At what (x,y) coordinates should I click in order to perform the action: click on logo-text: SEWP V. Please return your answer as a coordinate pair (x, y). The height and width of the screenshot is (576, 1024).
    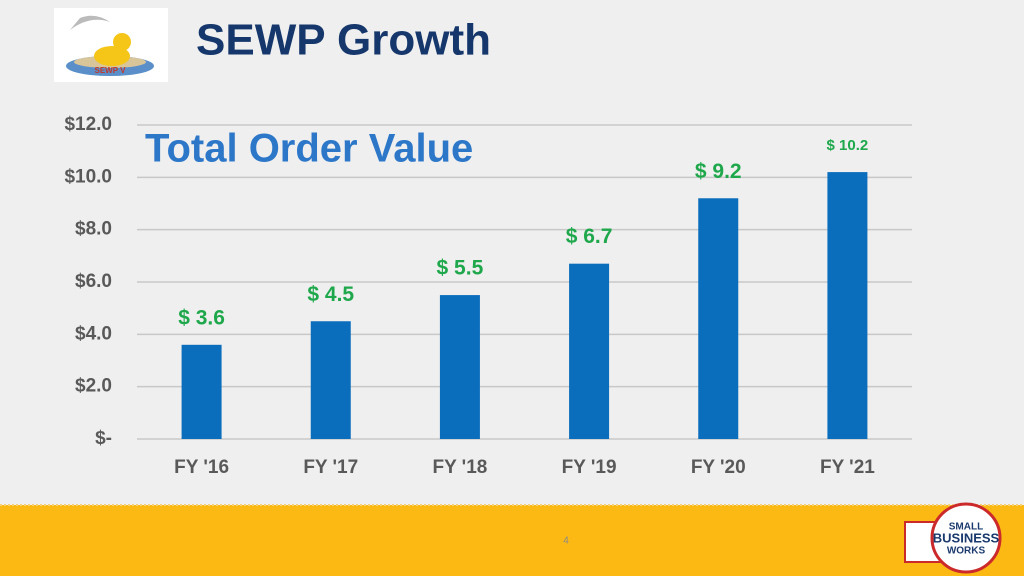
    Looking at the image, I should click on (111, 70).